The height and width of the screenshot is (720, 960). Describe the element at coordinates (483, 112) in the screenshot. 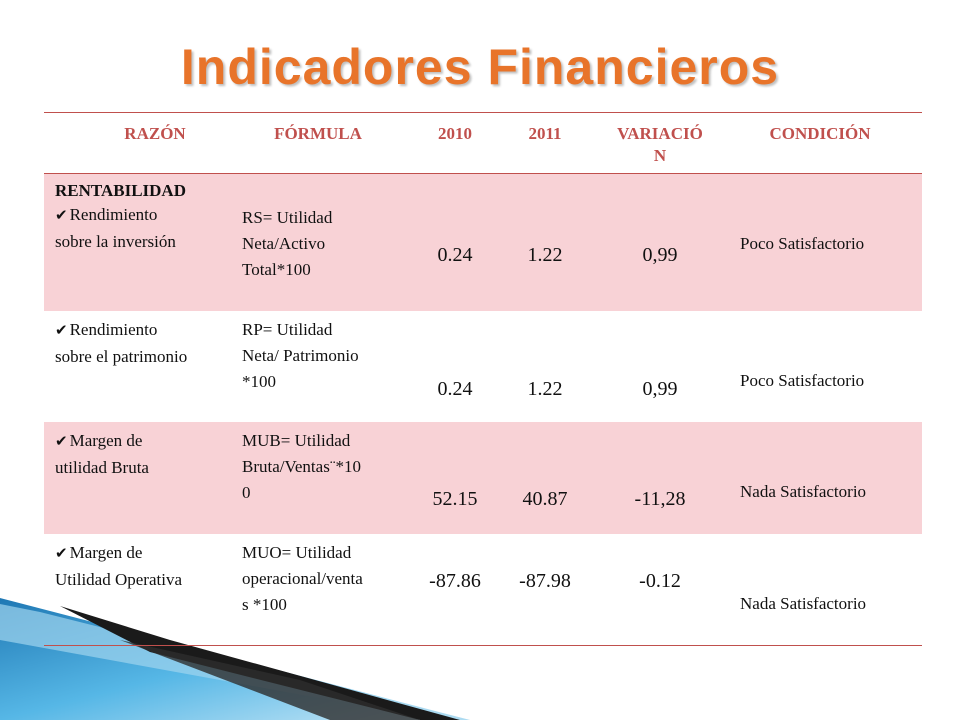

I see `table-top-rule` at that location.